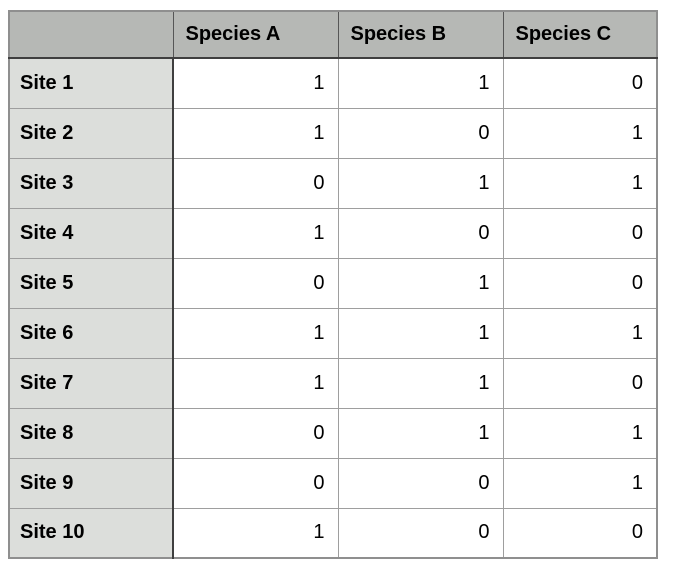  Describe the element at coordinates (91, 383) in the screenshot. I see `row-label: Site 7` at that location.